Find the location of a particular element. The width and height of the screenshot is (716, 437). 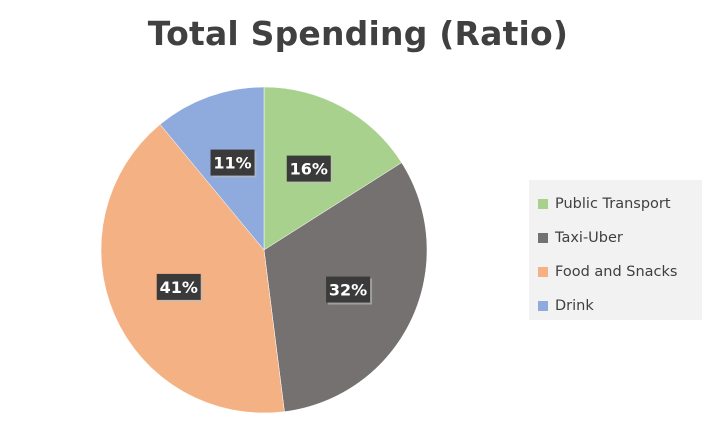

legend-label: Public Transport is located at coordinates (613, 204).